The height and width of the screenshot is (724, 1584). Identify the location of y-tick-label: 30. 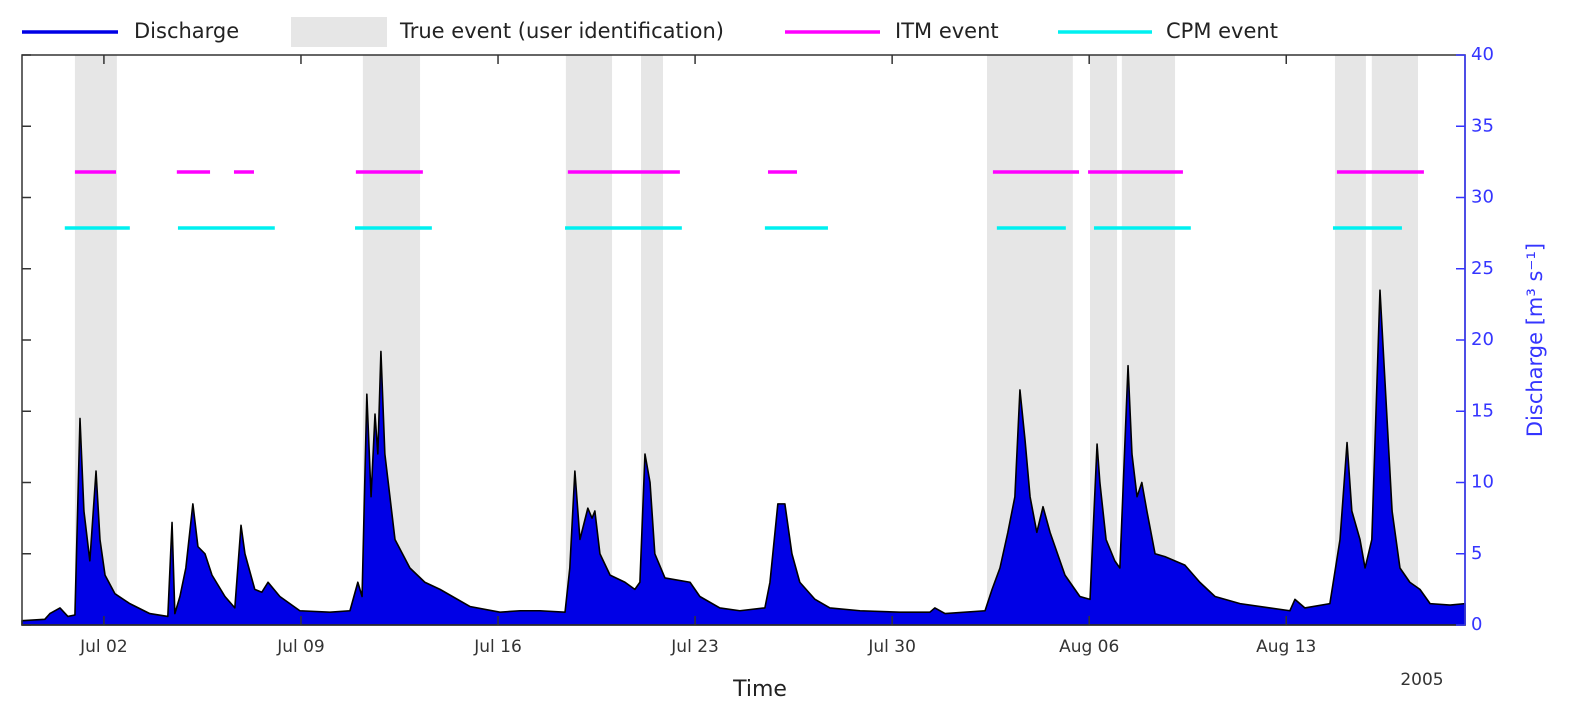
(1482, 197).